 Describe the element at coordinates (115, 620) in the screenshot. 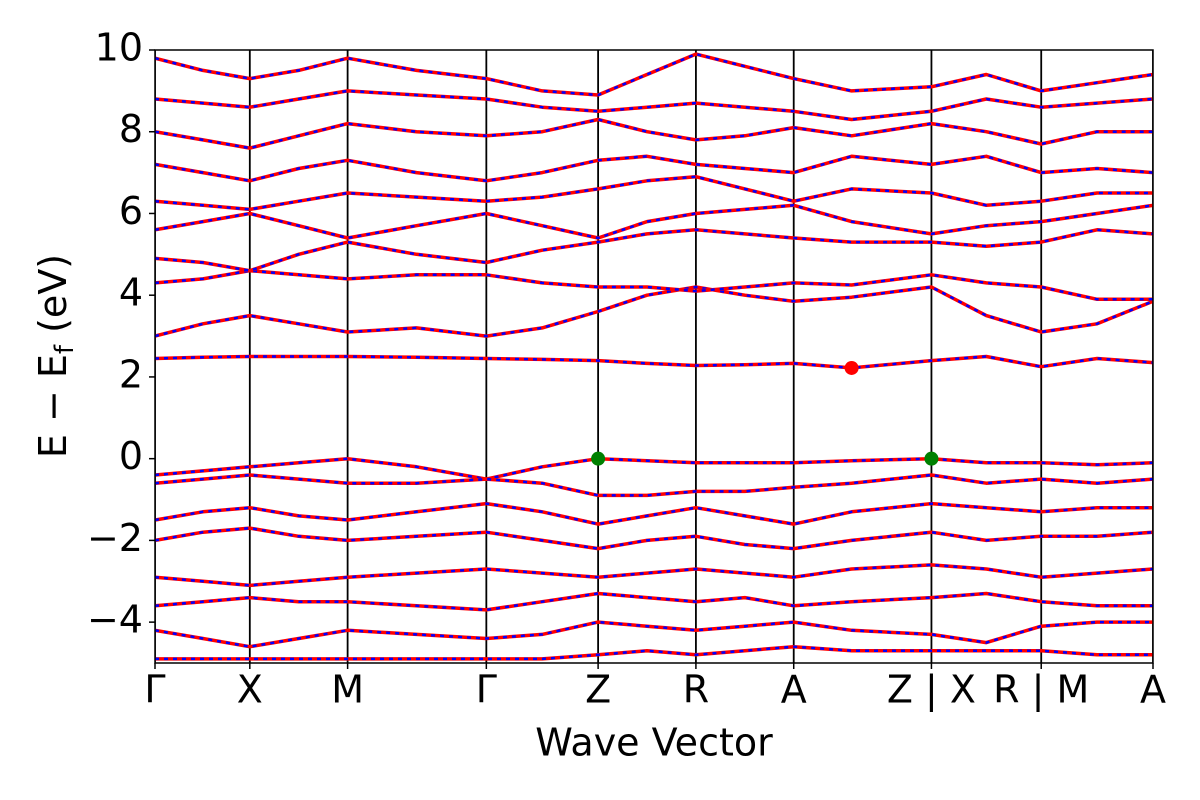

I see `y-tick-label: −4` at that location.